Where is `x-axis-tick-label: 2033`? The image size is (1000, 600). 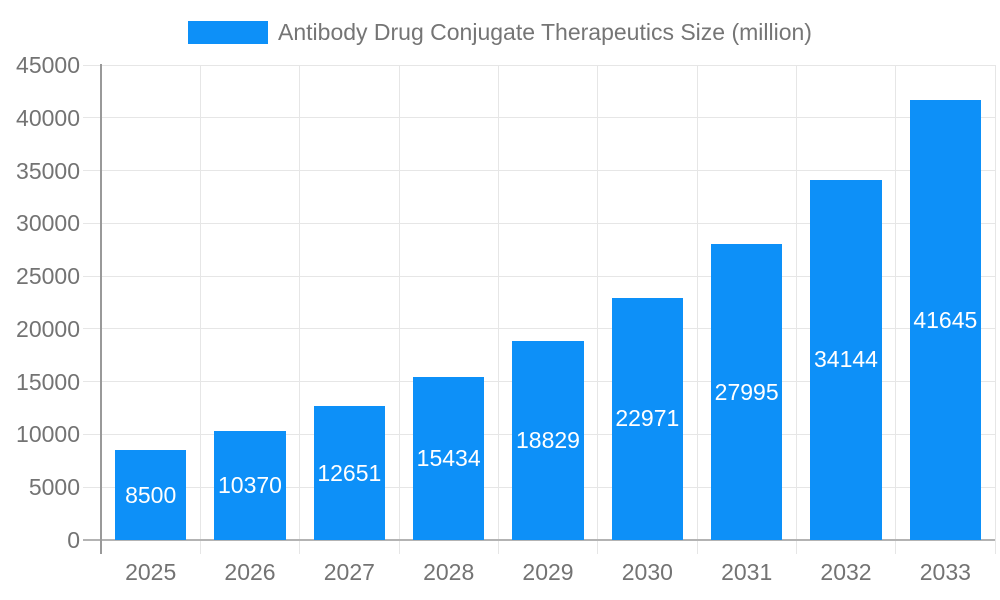
x-axis-tick-label: 2033 is located at coordinates (945, 572).